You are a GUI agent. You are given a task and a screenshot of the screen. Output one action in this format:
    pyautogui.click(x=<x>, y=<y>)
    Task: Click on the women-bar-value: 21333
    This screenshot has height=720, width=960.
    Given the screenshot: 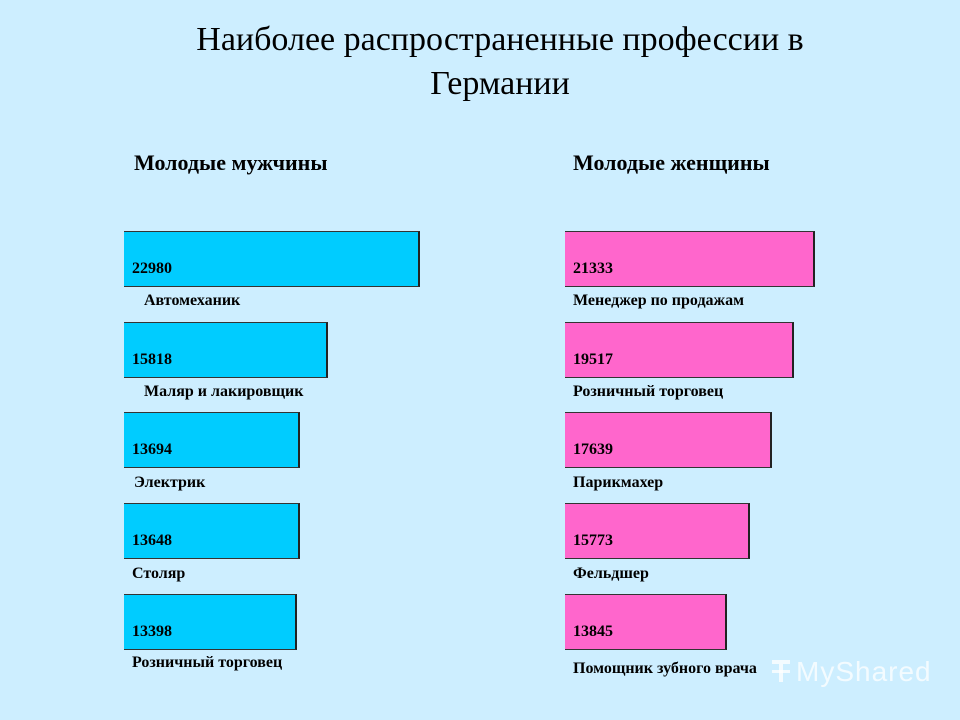 What is the action you would take?
    pyautogui.click(x=593, y=268)
    